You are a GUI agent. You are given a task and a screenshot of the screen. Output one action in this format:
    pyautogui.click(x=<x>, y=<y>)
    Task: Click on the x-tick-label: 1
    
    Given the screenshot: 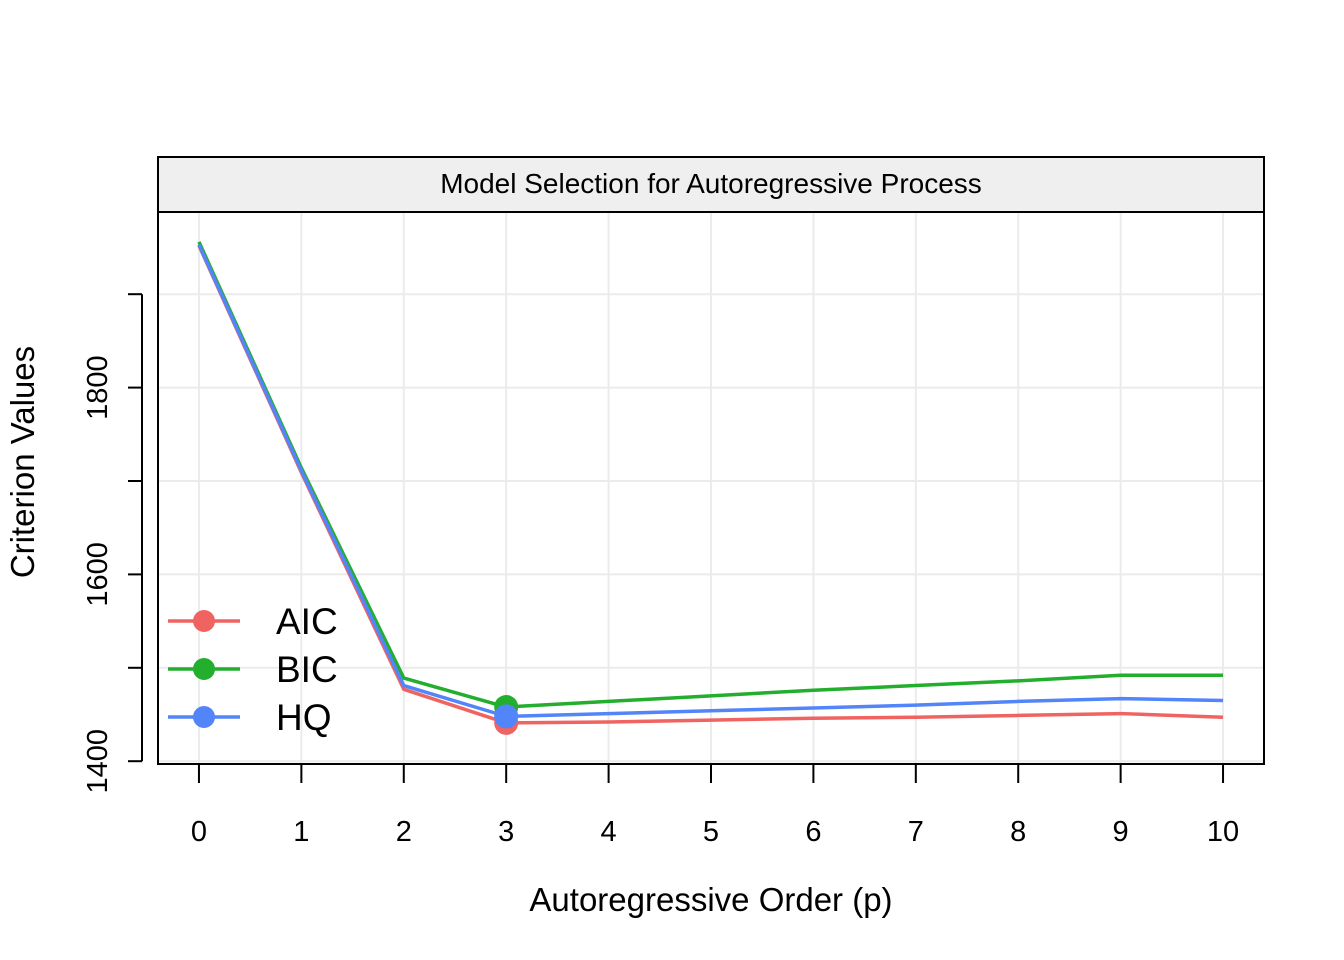 What is the action you would take?
    pyautogui.click(x=301, y=832)
    